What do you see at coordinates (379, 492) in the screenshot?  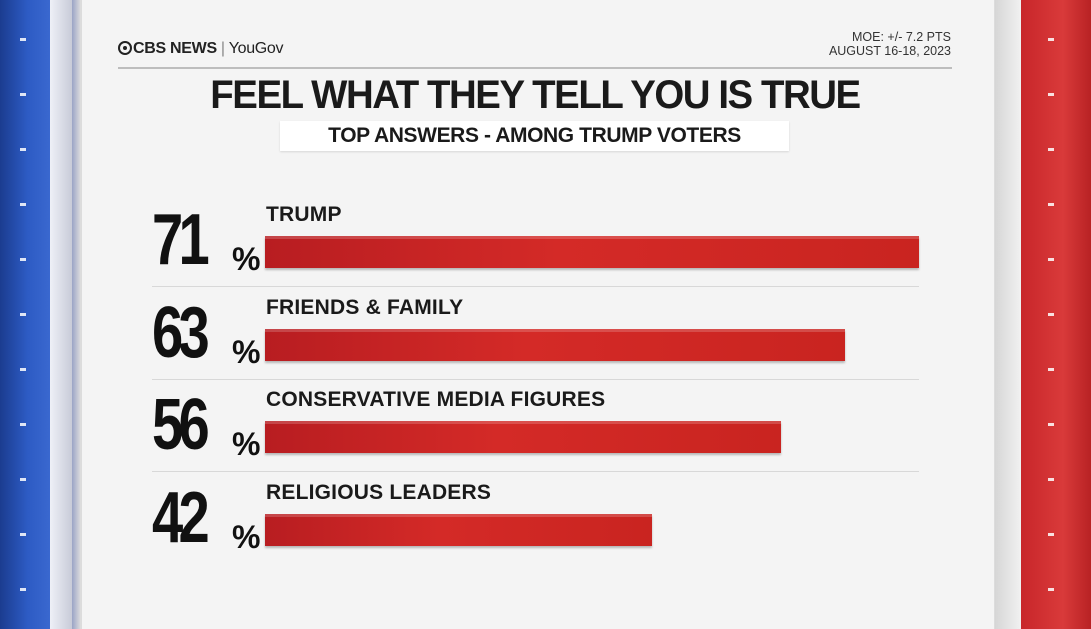 I see `category-label-4: RELIGIOUS LEADERS` at bounding box center [379, 492].